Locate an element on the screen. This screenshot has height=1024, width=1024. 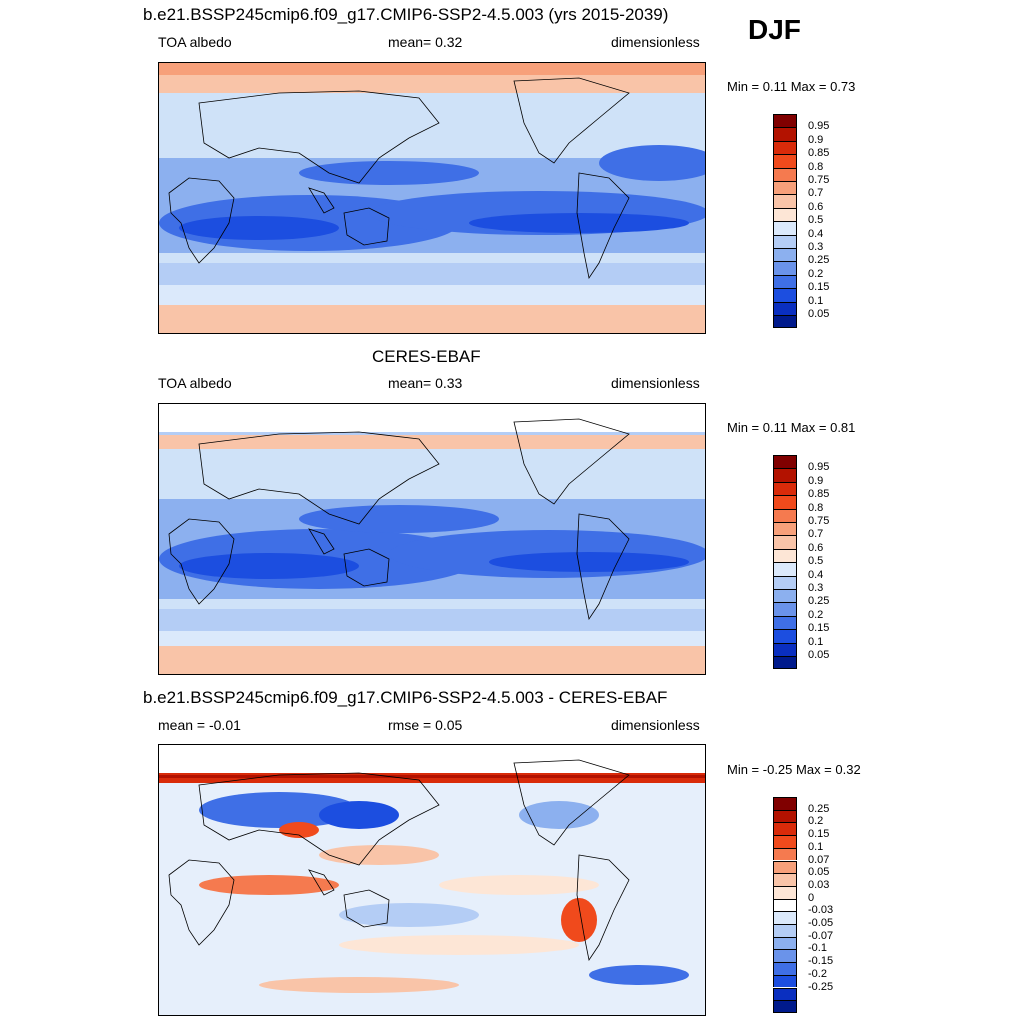
colorbar-tick-label: -0.05 is located at coordinates (821, 923).